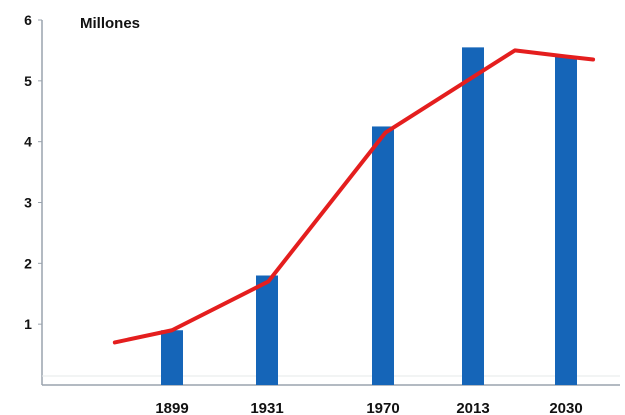  I want to click on category-labels: 1899 1931 1970 2013 2030, so click(368, 407).